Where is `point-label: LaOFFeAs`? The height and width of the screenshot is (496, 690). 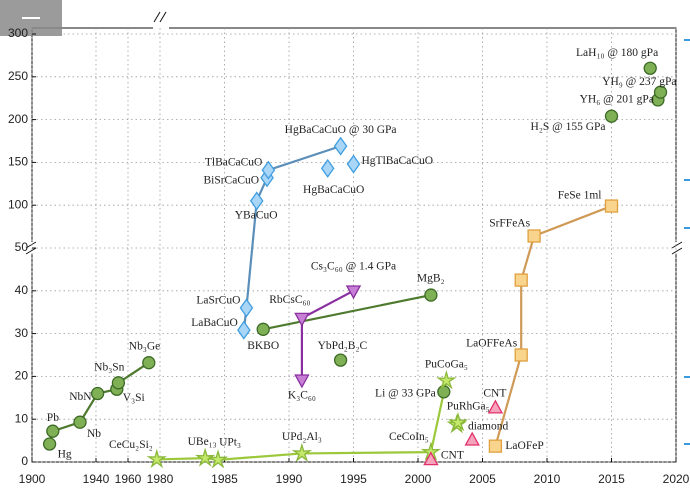 point-label: LaOFFeAs is located at coordinates (492, 344).